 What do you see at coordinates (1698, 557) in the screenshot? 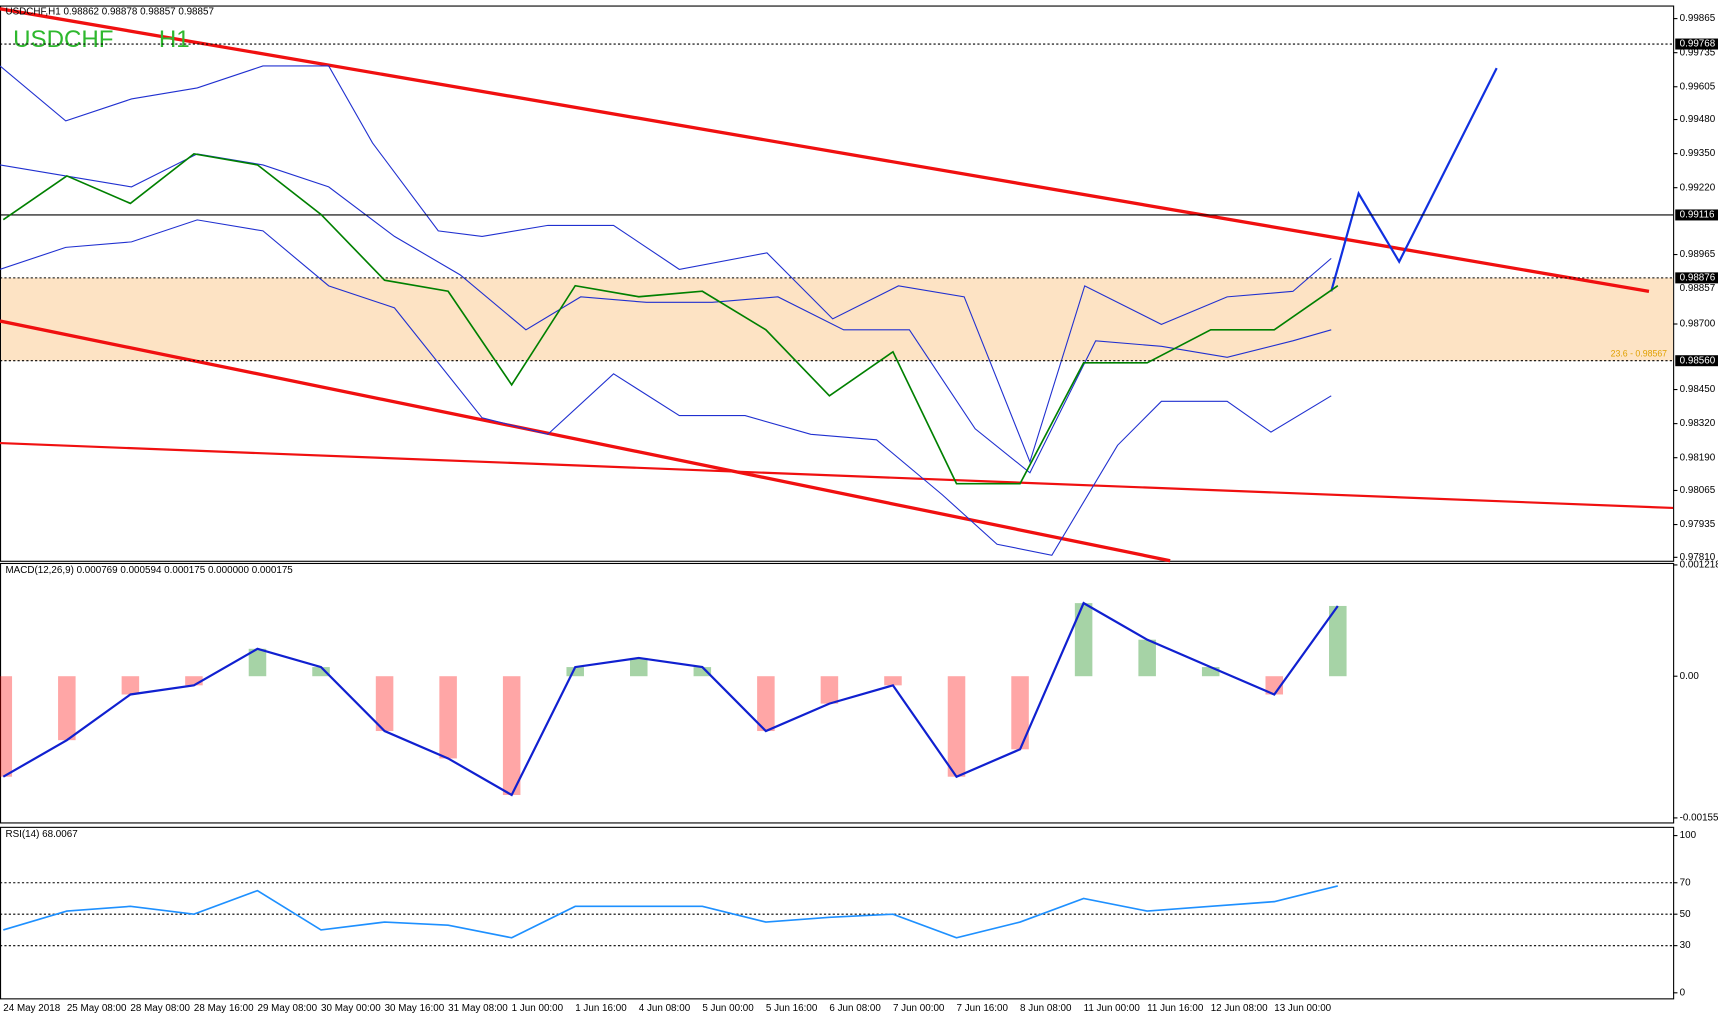
I see `price-tick-label: 0.97810` at bounding box center [1698, 557].